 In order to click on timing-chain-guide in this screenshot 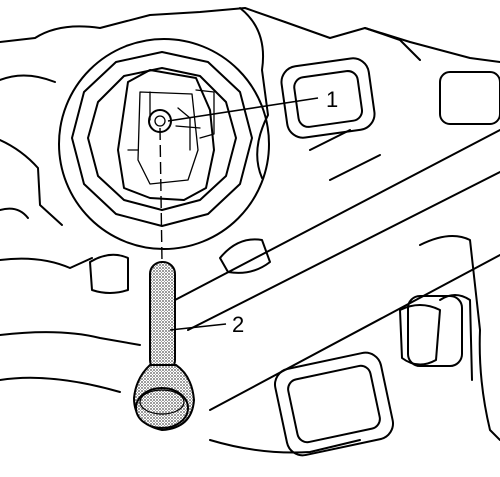, I will do `click(166, 135)`.